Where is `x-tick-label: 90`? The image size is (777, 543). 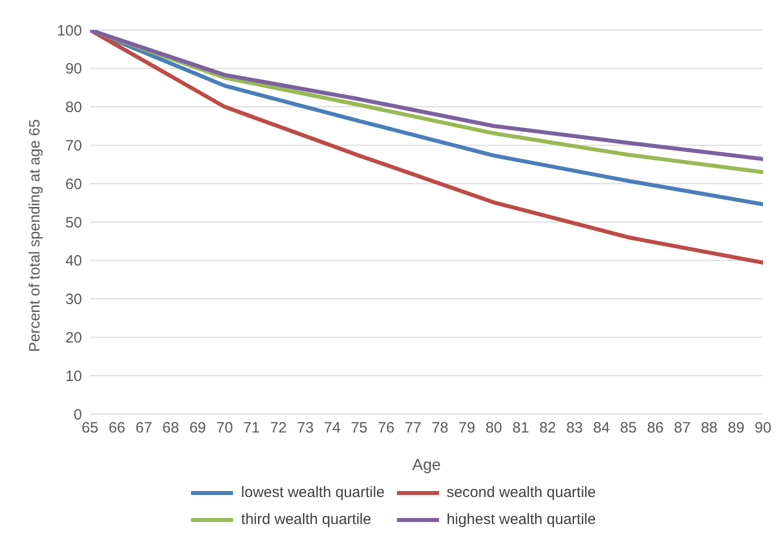 x-tick-label: 90 is located at coordinates (763, 428).